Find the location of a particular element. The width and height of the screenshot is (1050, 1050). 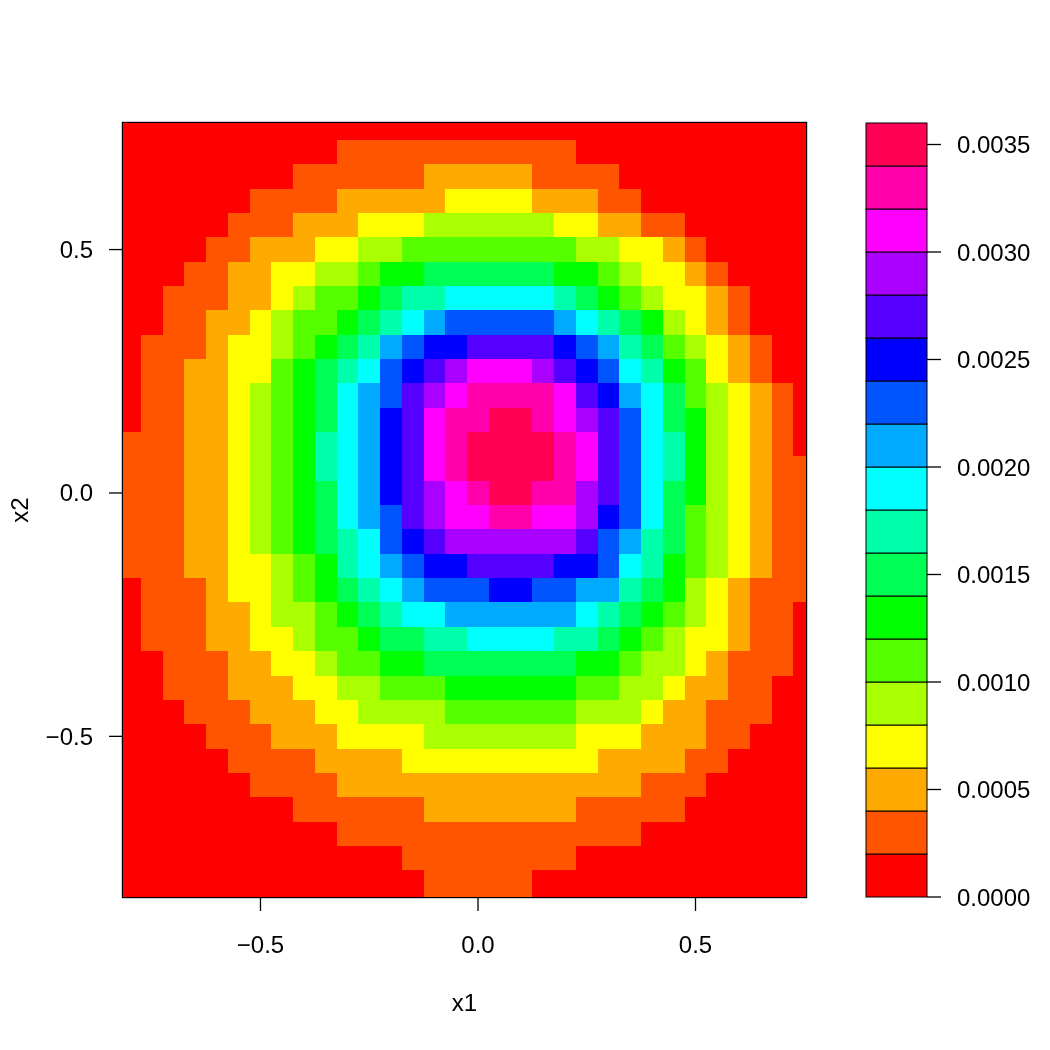

color-bar-label: 0.0030 is located at coordinates (994, 252).